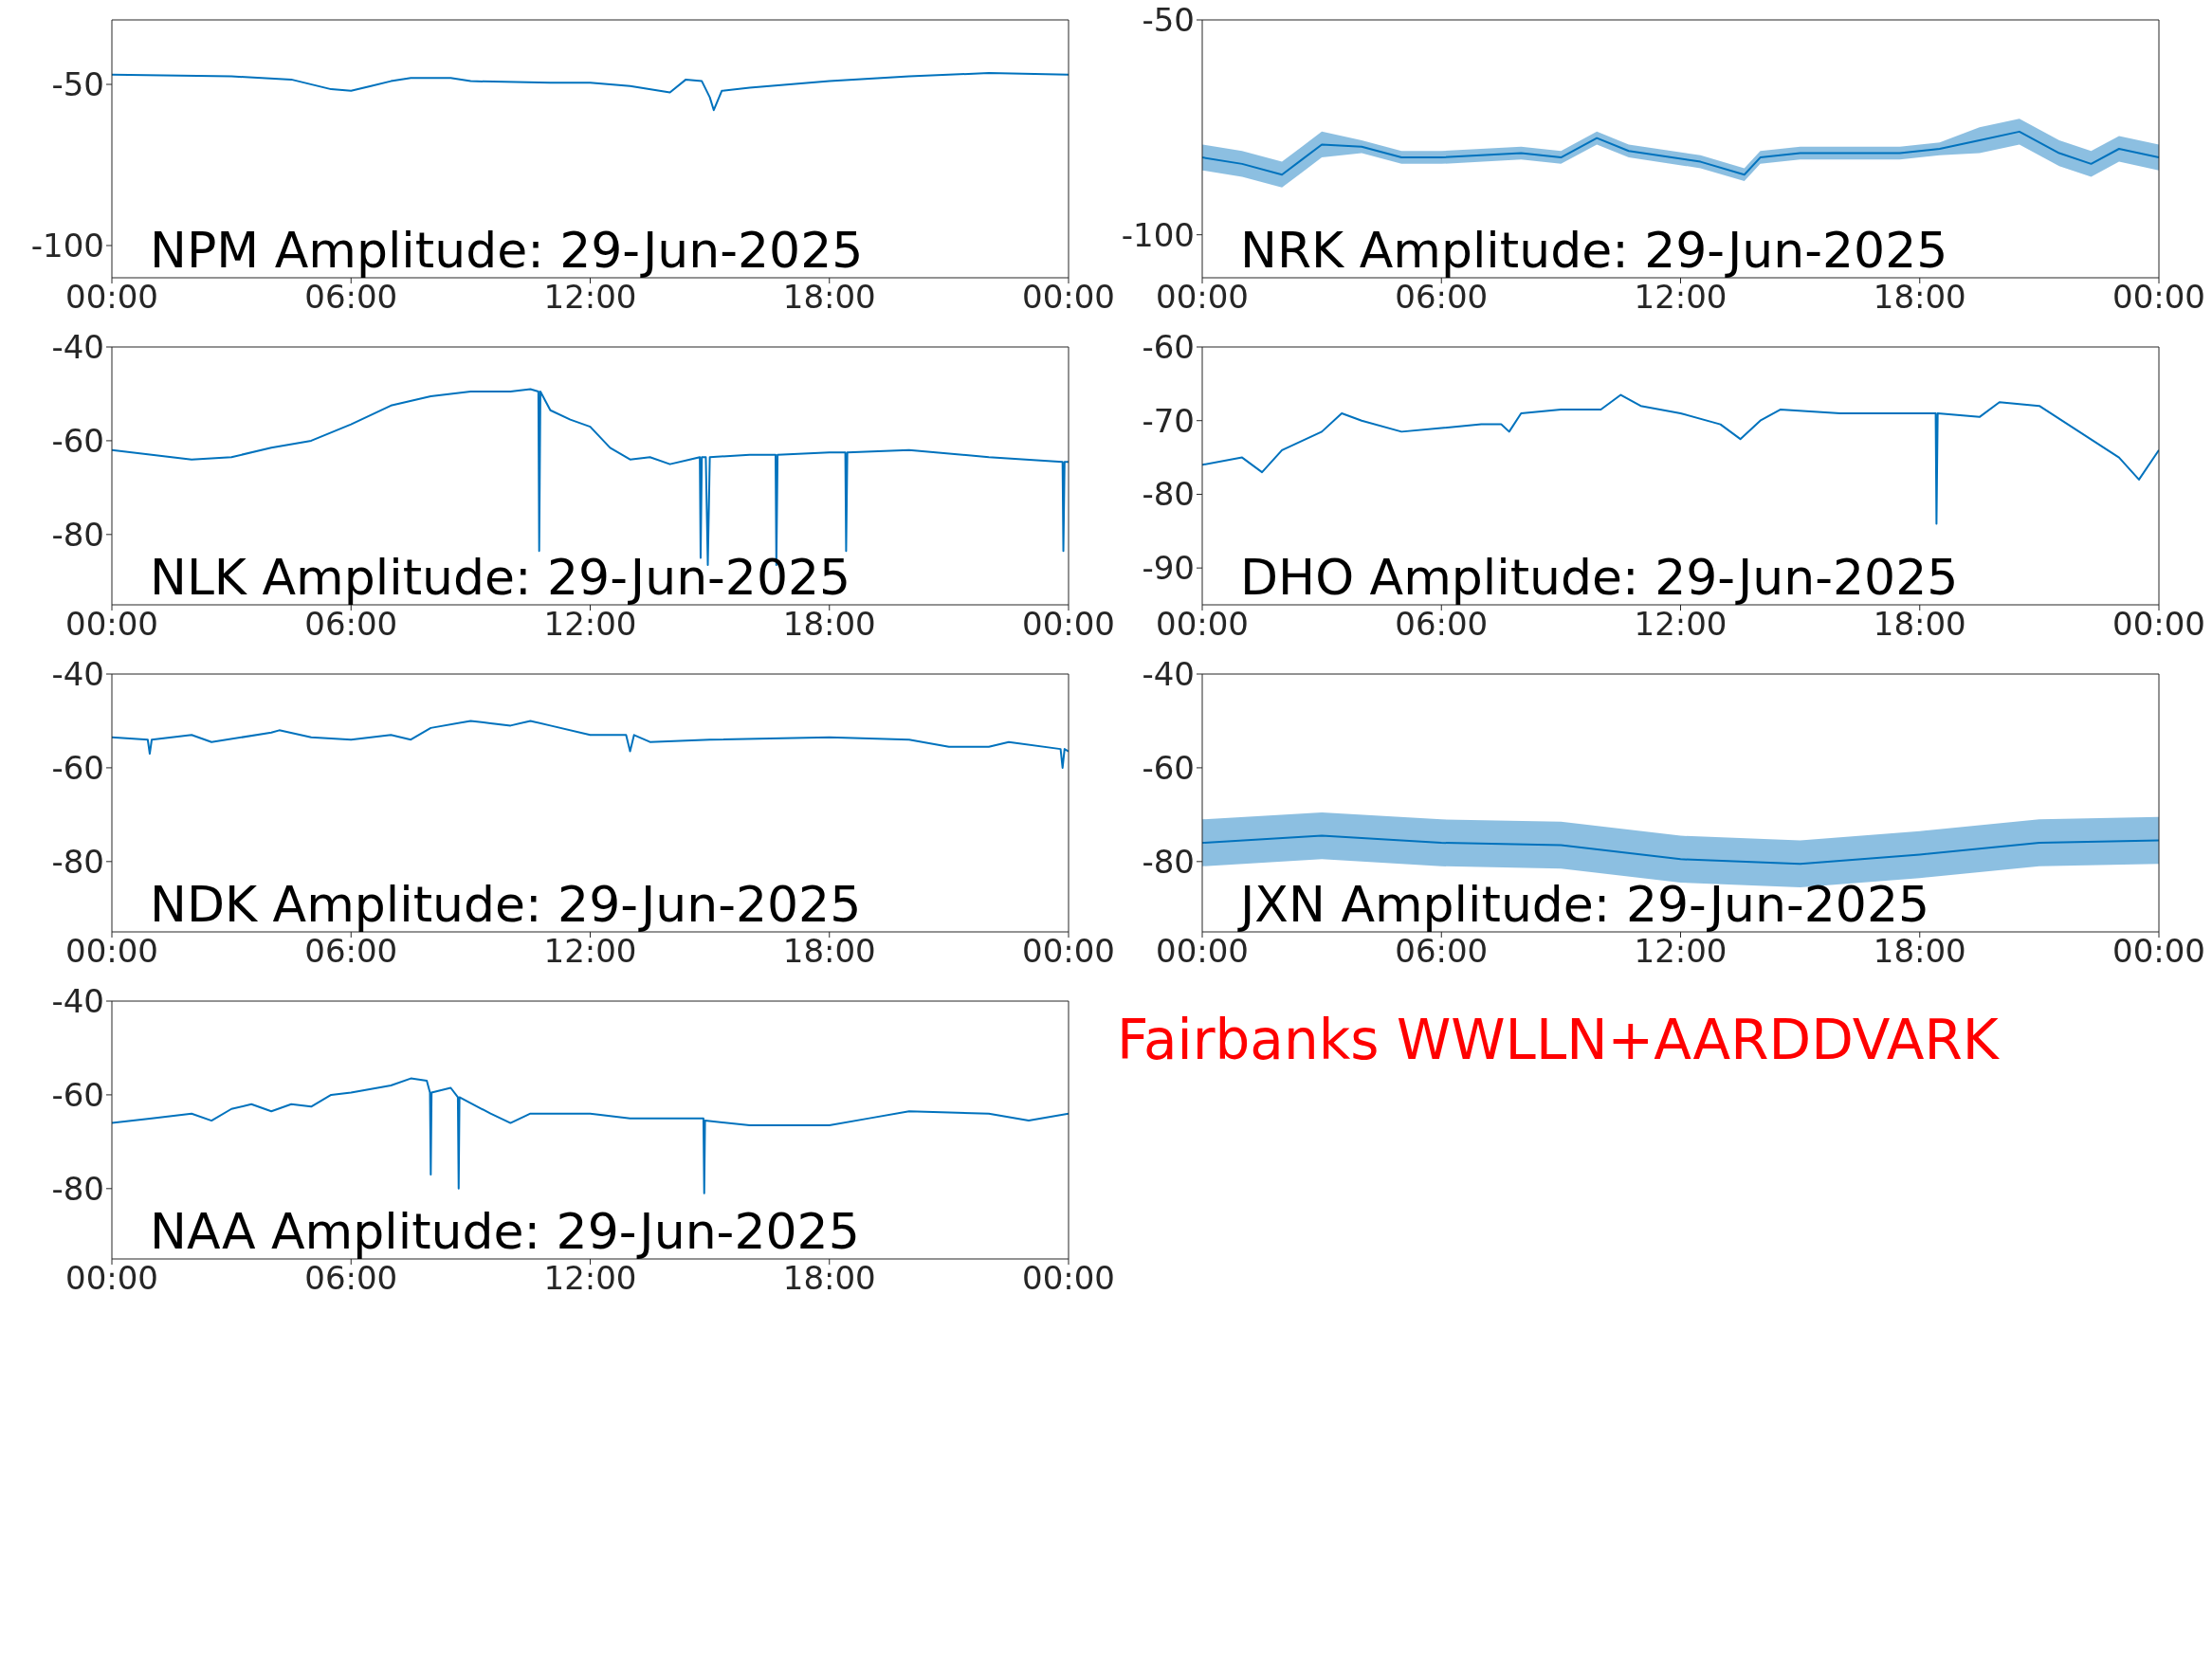 This screenshot has height=1659, width=2212. I want to click on text: NRK Amplitude: 29-Jun-2025, so click(1594, 250).